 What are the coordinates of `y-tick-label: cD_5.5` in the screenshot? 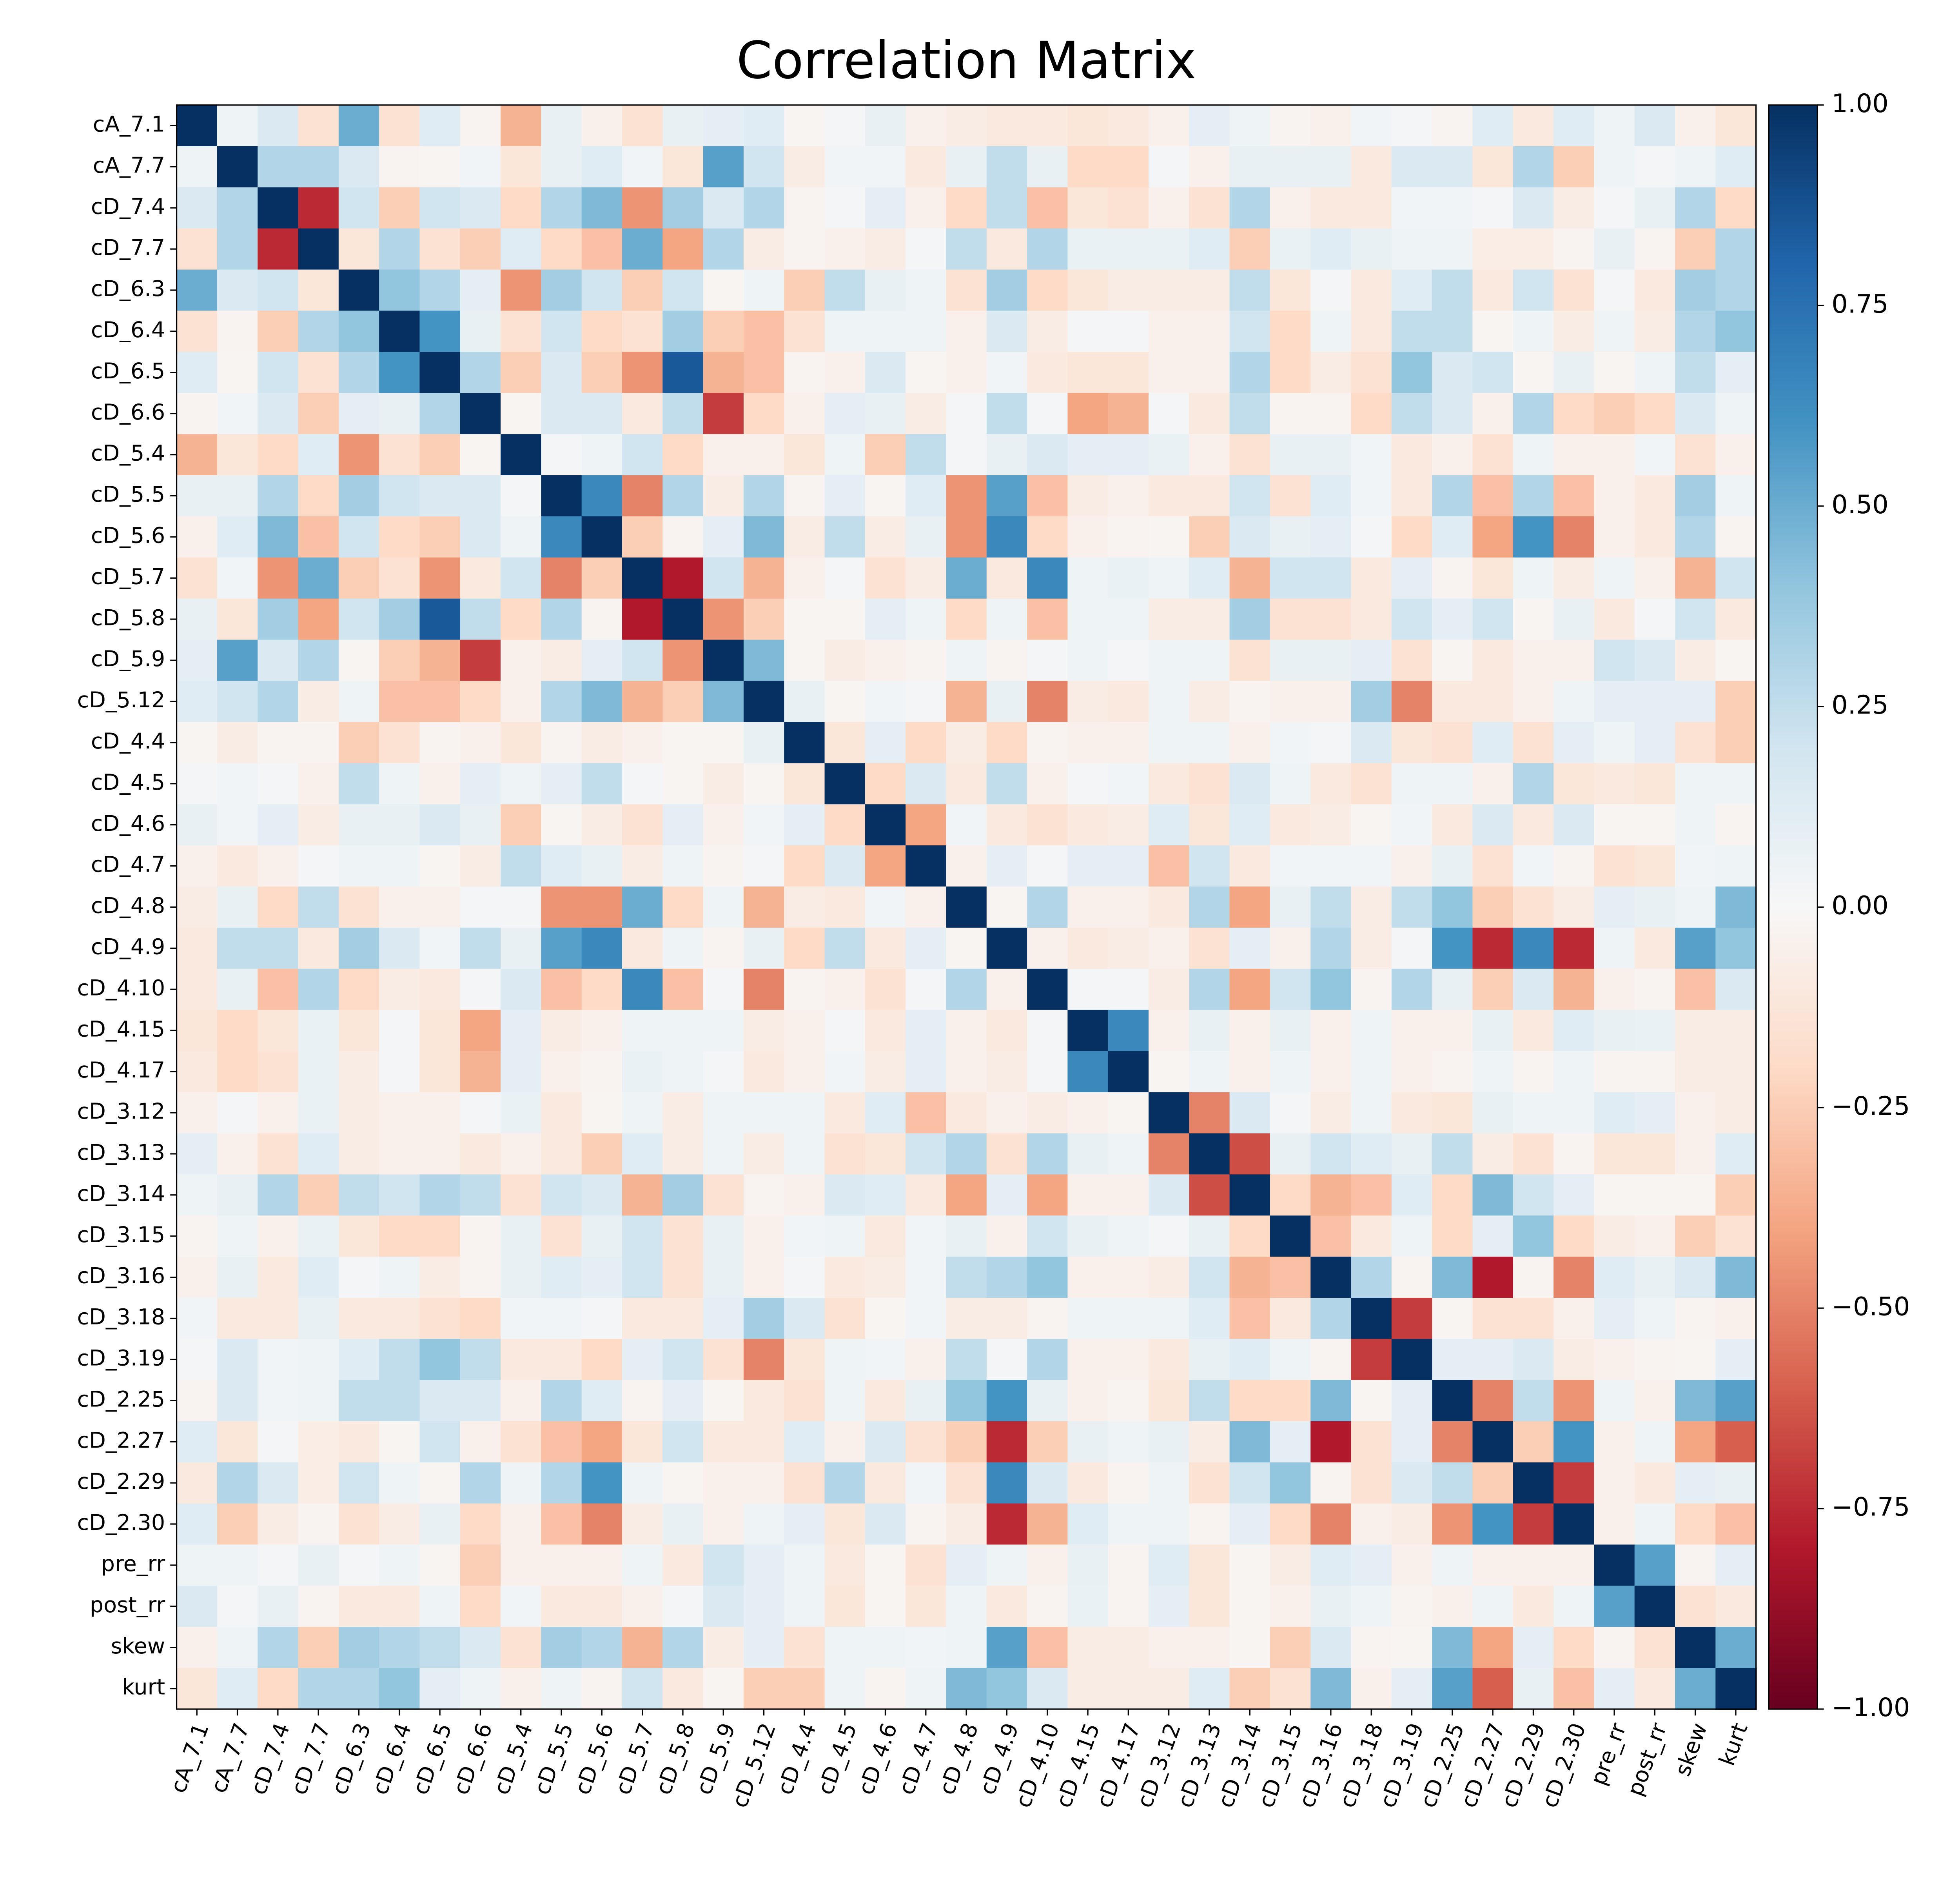 It's located at (128, 494).